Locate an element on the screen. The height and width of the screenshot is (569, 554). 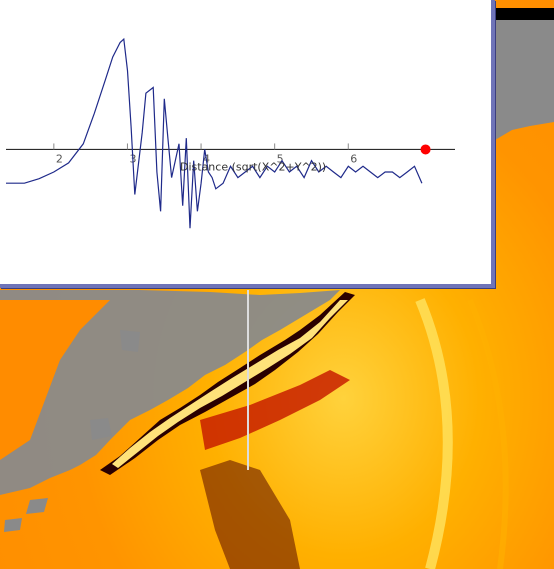
x-tick-label: 2 is located at coordinates (59, 158).